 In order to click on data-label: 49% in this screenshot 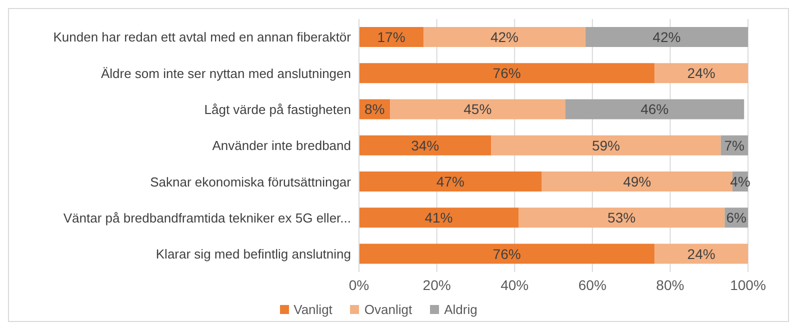, I will do `click(637, 181)`.